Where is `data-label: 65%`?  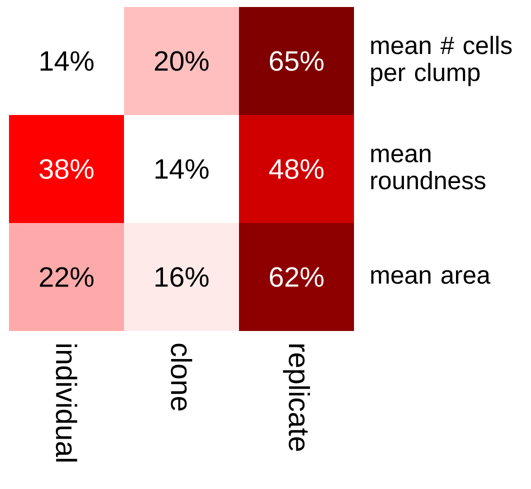 data-label: 65% is located at coordinates (297, 61).